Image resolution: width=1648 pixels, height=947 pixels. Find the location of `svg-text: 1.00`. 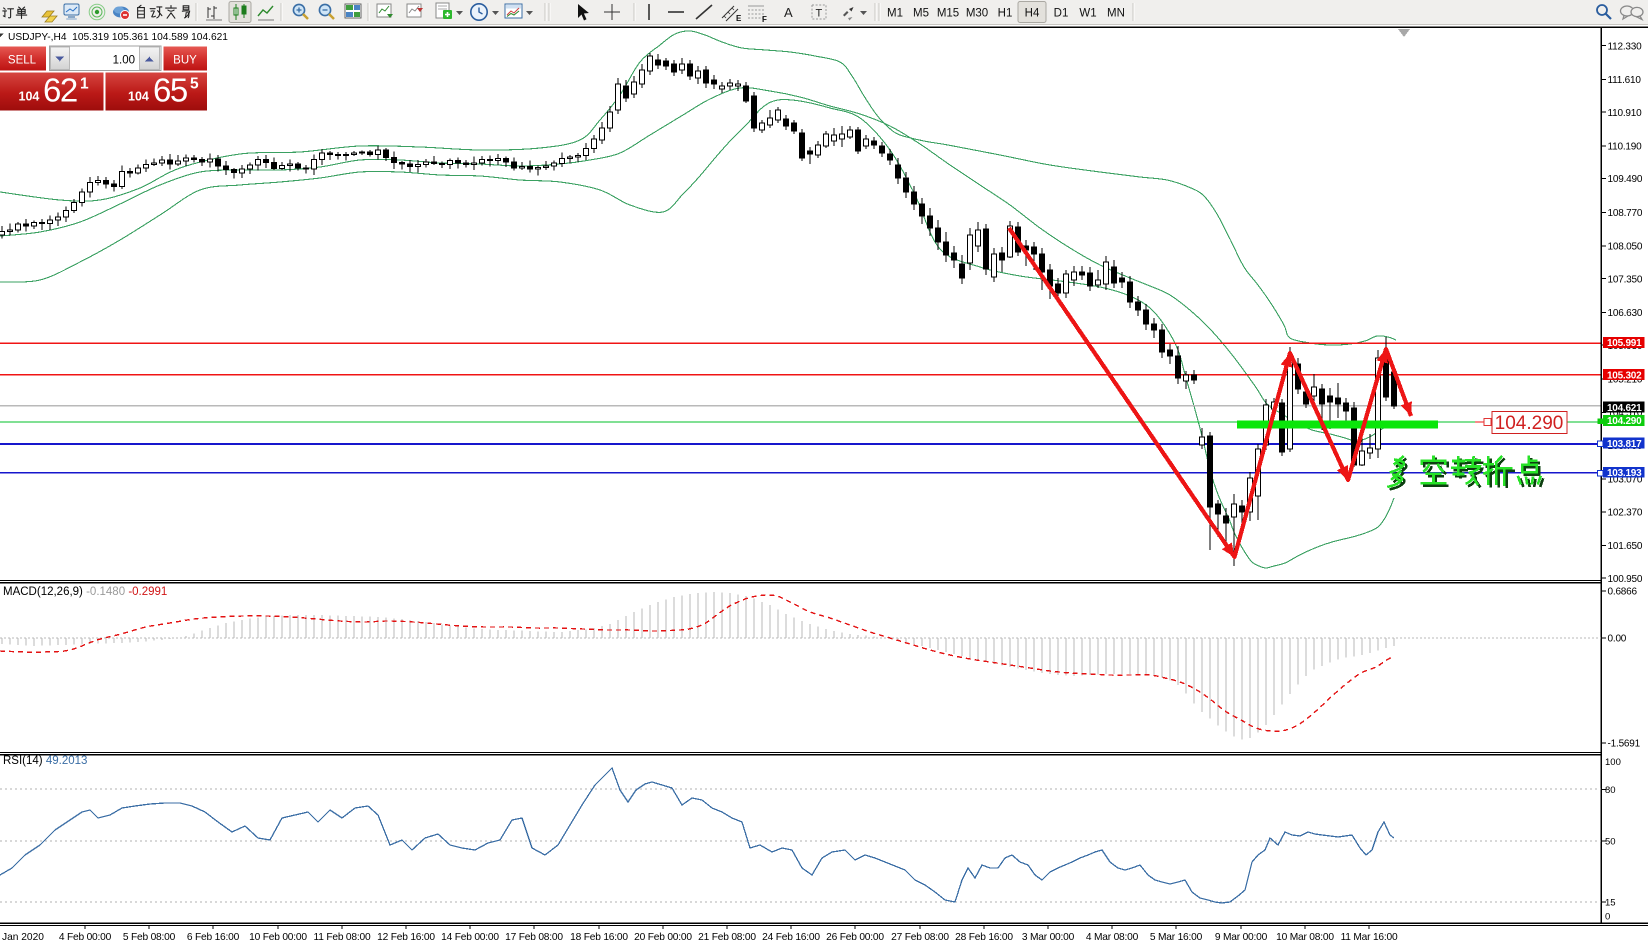

svg-text: 1.00 is located at coordinates (124, 60).